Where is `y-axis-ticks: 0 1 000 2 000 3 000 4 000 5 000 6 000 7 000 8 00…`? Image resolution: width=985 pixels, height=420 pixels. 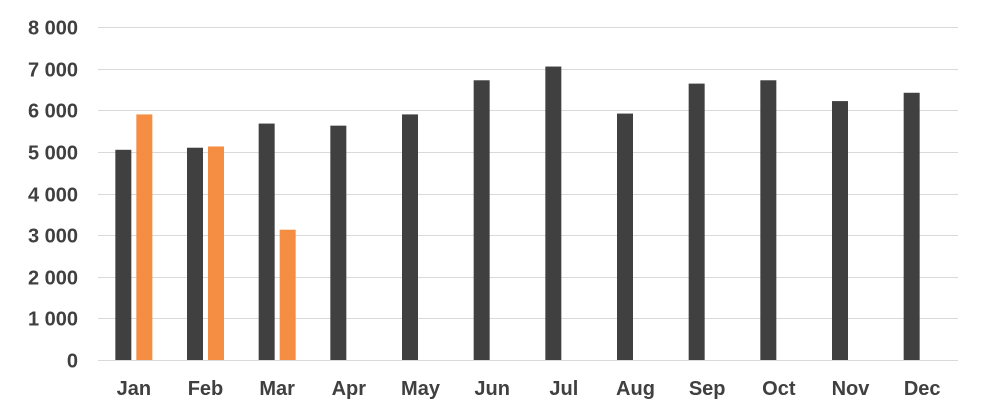 y-axis-ticks: 0 1 000 2 000 3 000 4 000 5 000 6 000 7 000 8 00… is located at coordinates (53, 195).